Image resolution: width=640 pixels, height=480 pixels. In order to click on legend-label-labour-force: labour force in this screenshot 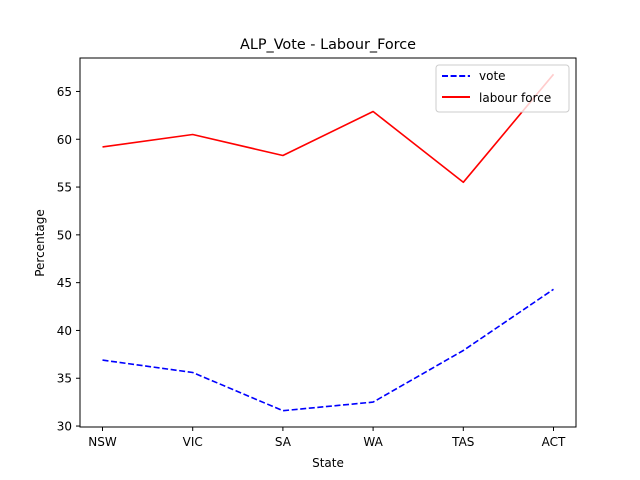, I will do `click(515, 98)`.